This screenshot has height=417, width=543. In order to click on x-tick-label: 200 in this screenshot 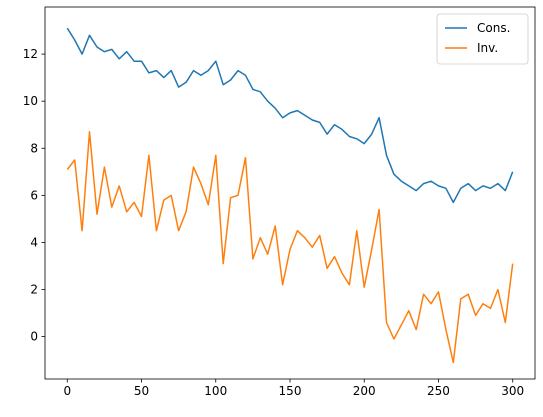, I will do `click(364, 391)`.